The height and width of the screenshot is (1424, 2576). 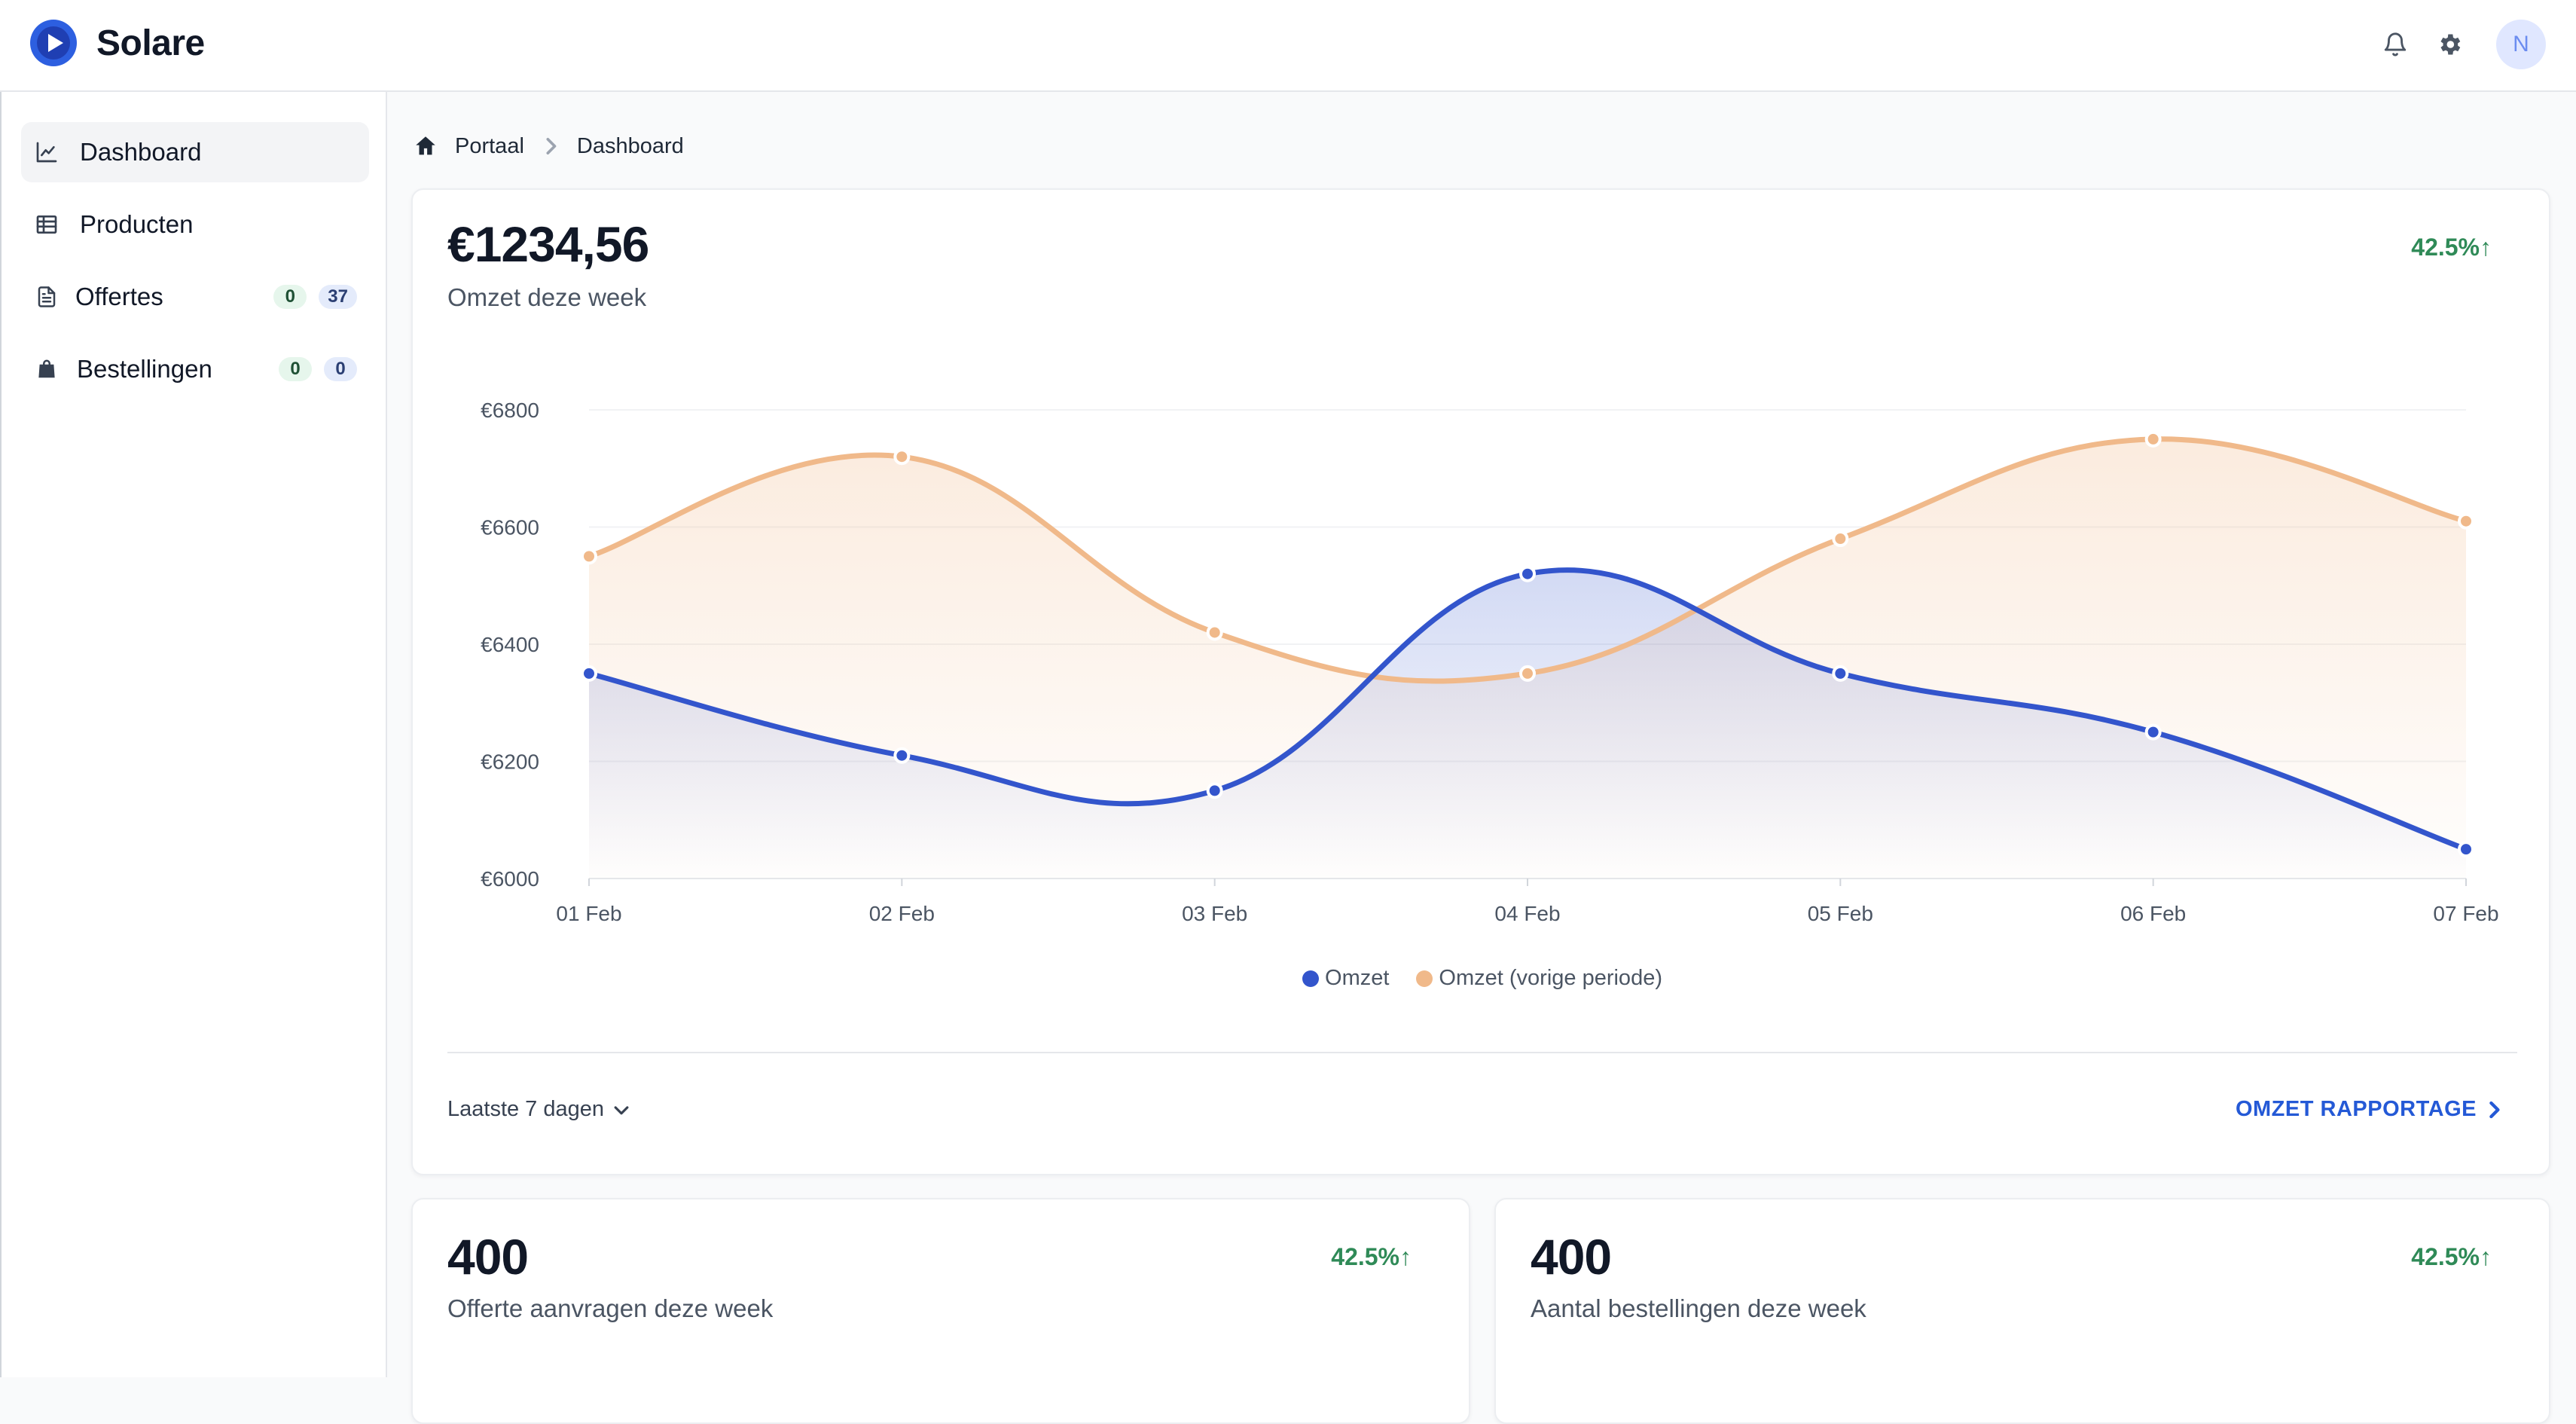 What do you see at coordinates (902, 914) in the screenshot?
I see `x-tick-label: 02 Feb` at bounding box center [902, 914].